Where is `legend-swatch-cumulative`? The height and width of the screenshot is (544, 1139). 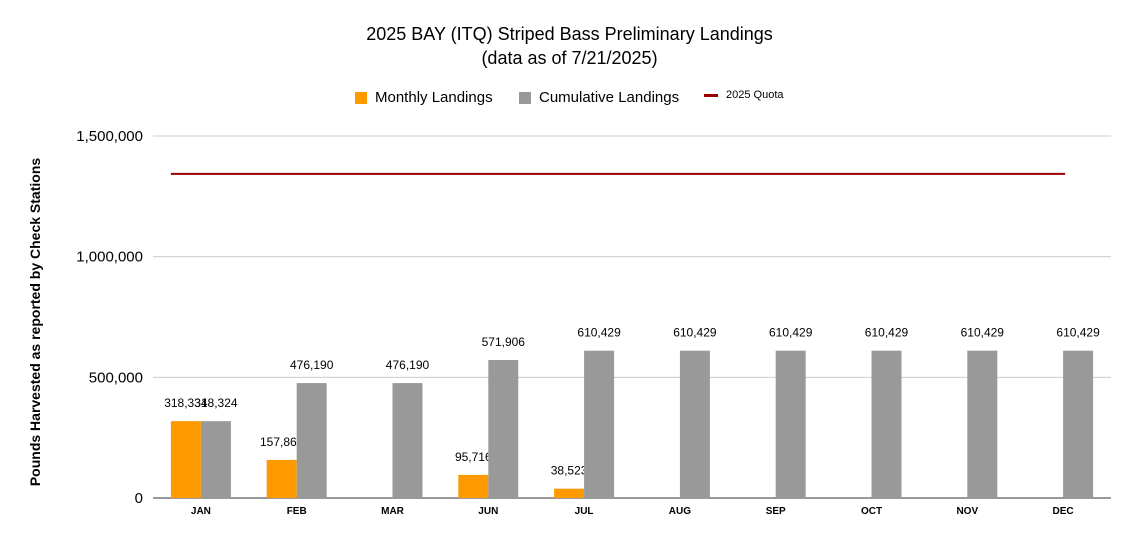
legend-swatch-cumulative is located at coordinates (525, 97).